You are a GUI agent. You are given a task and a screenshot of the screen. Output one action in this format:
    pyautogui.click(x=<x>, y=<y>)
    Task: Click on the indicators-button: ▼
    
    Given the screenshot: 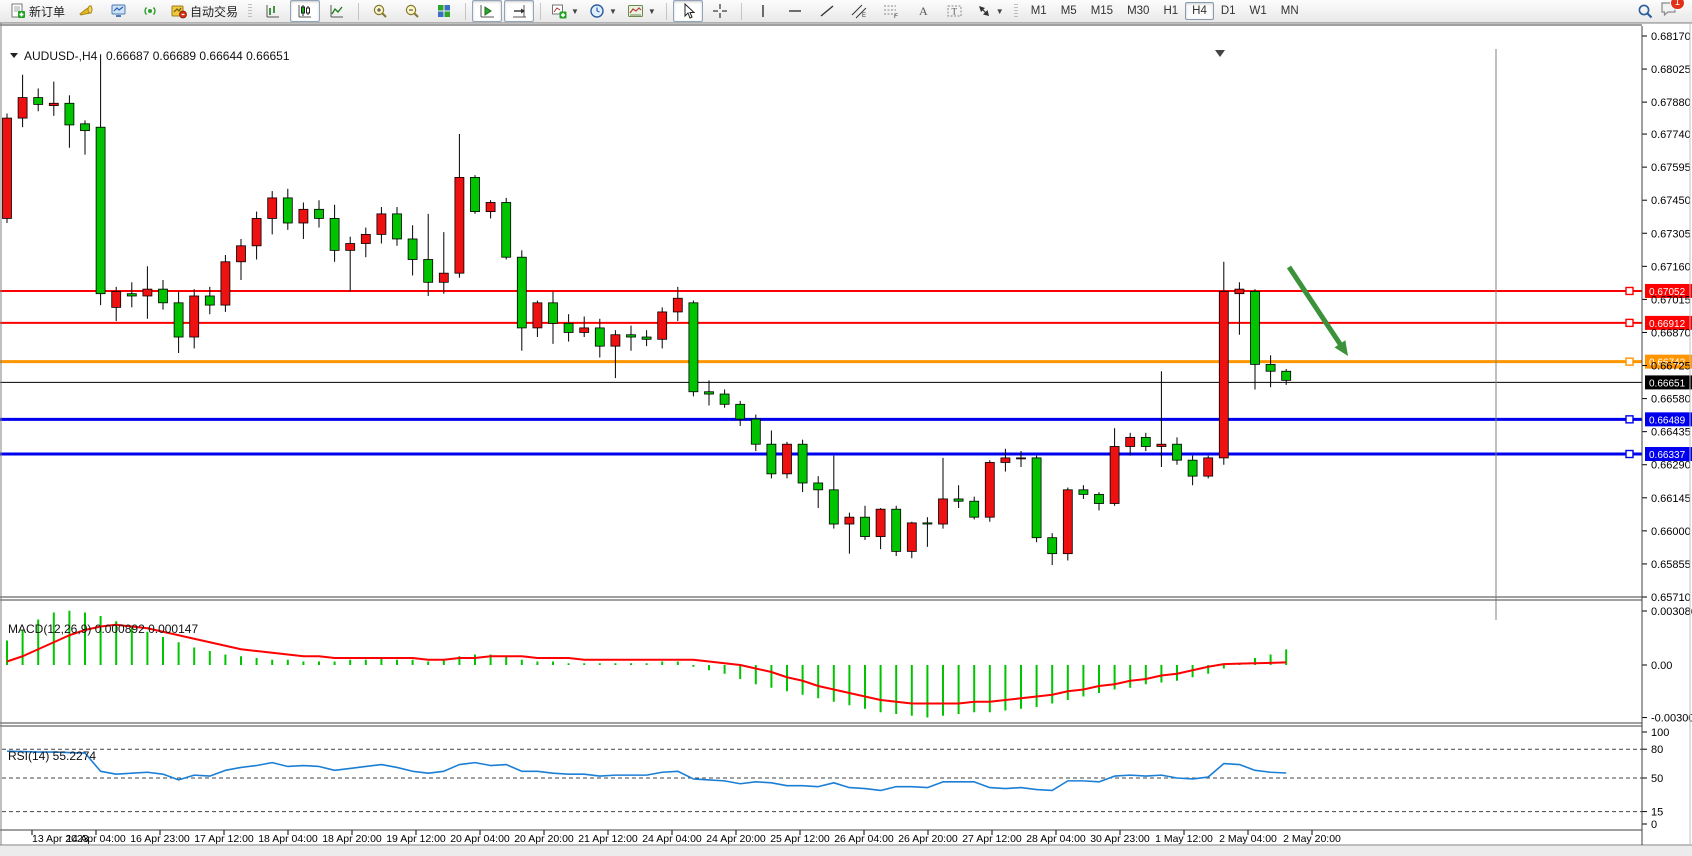 What is the action you would take?
    pyautogui.click(x=565, y=11)
    